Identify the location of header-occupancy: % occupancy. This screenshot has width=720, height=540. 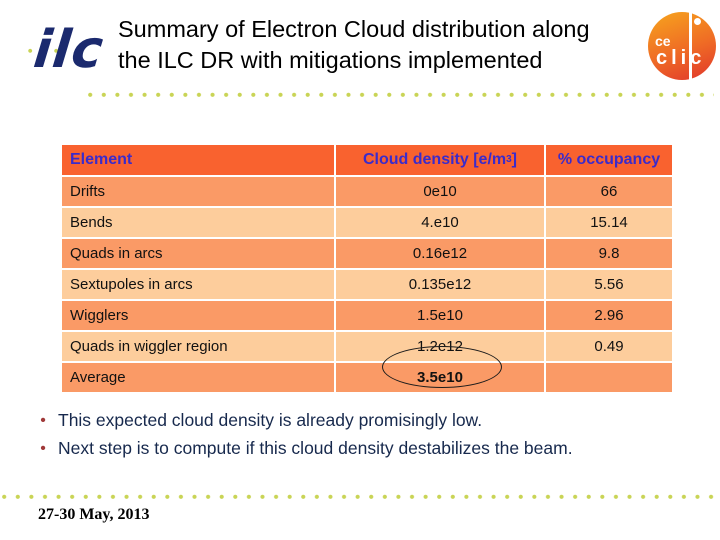
(609, 159).